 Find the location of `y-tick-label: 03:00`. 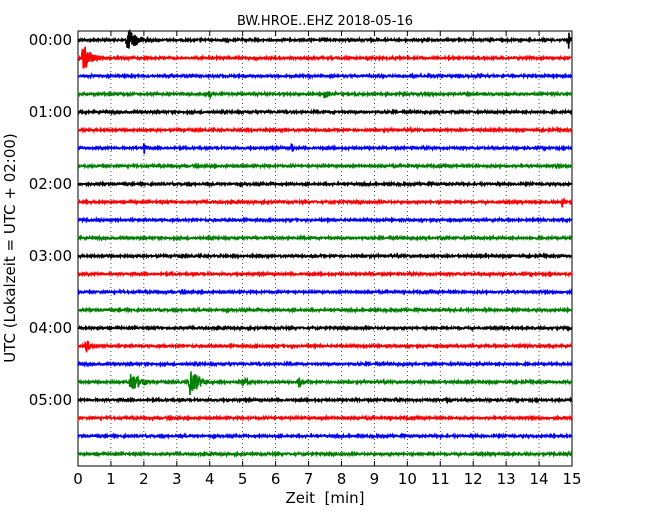

y-tick-label: 03:00 is located at coordinates (50, 256).